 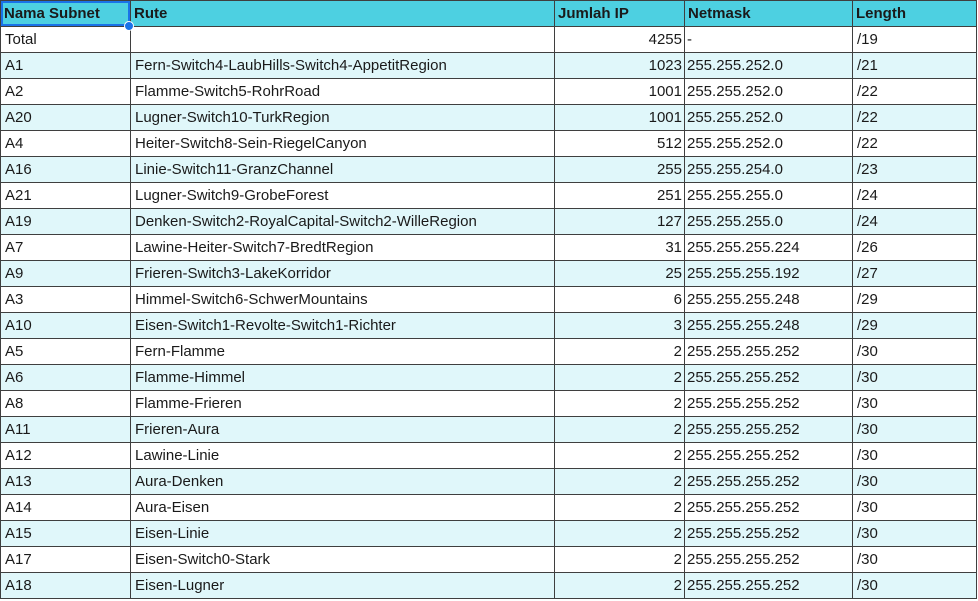 I want to click on cell-netmask: 255.255.255.192, so click(x=768, y=273).